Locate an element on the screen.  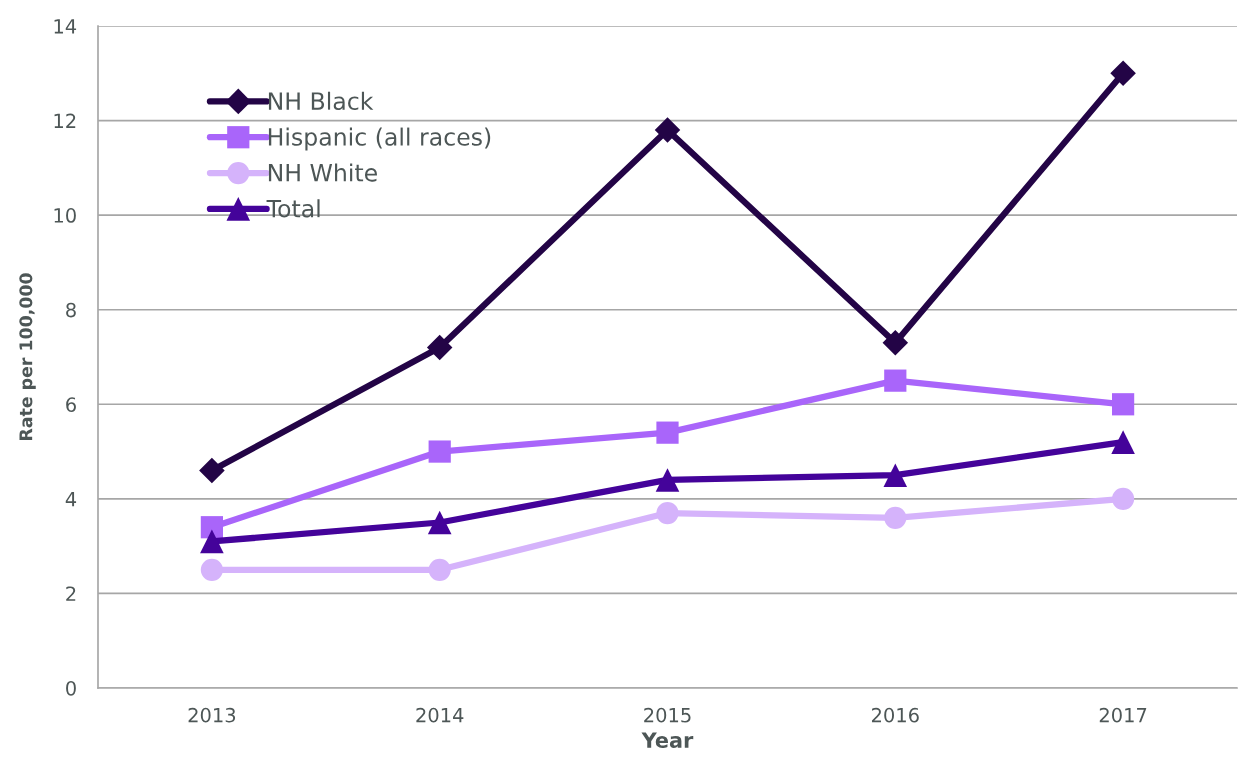
x-tick-label: 2014 is located at coordinates (440, 715).